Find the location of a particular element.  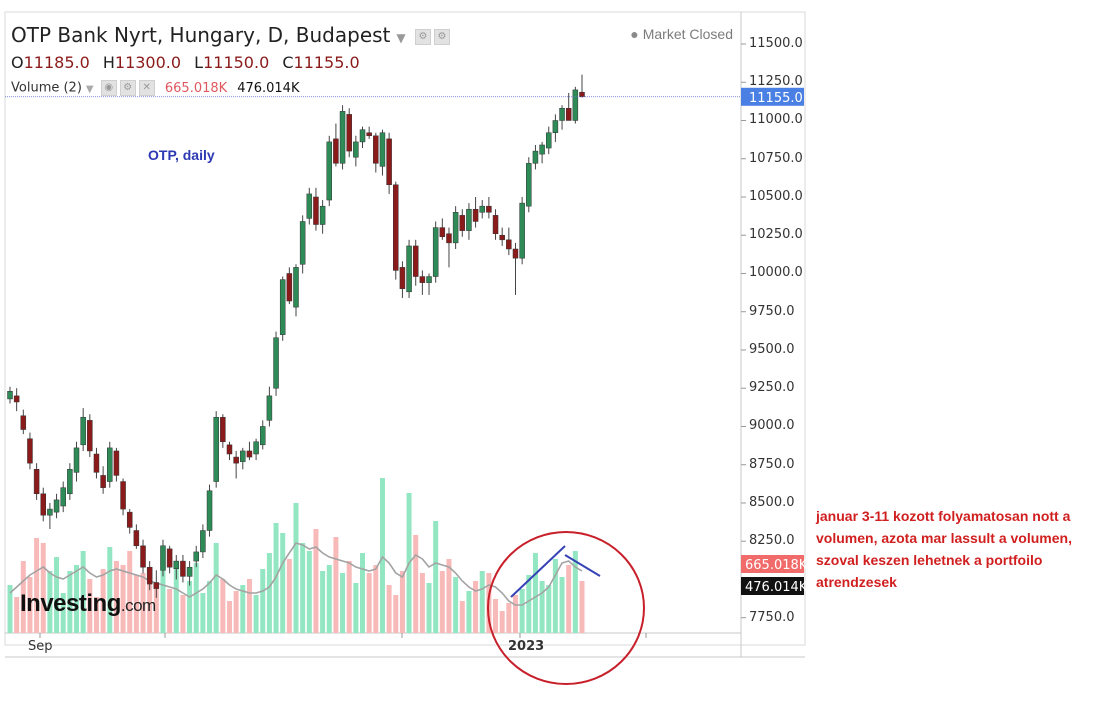

volume-study-label: Volume (2) is located at coordinates (46, 88).